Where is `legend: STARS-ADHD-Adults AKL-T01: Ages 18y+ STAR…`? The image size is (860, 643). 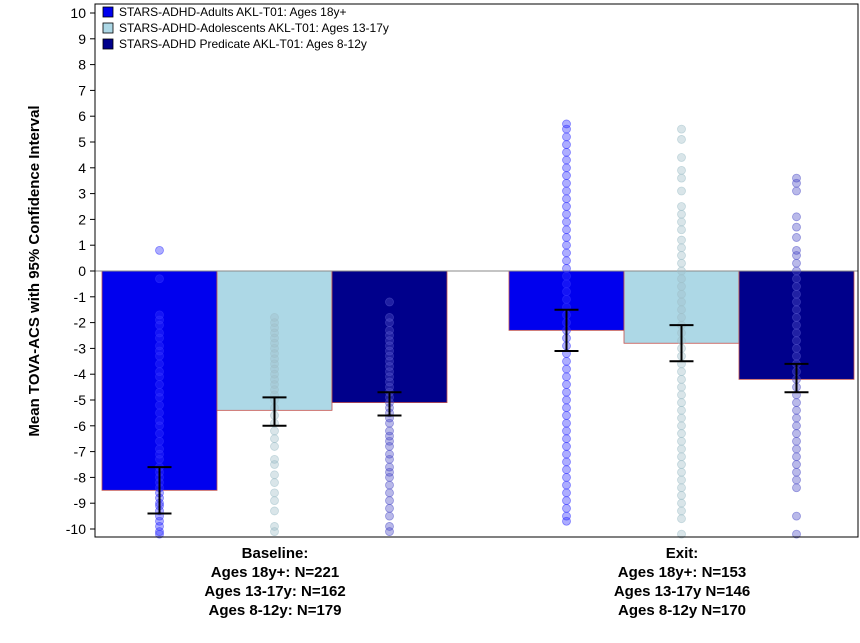
legend: STARS-ADHD-Adults AKL-T01: Ages 18y+ STAR… is located at coordinates (245, 28).